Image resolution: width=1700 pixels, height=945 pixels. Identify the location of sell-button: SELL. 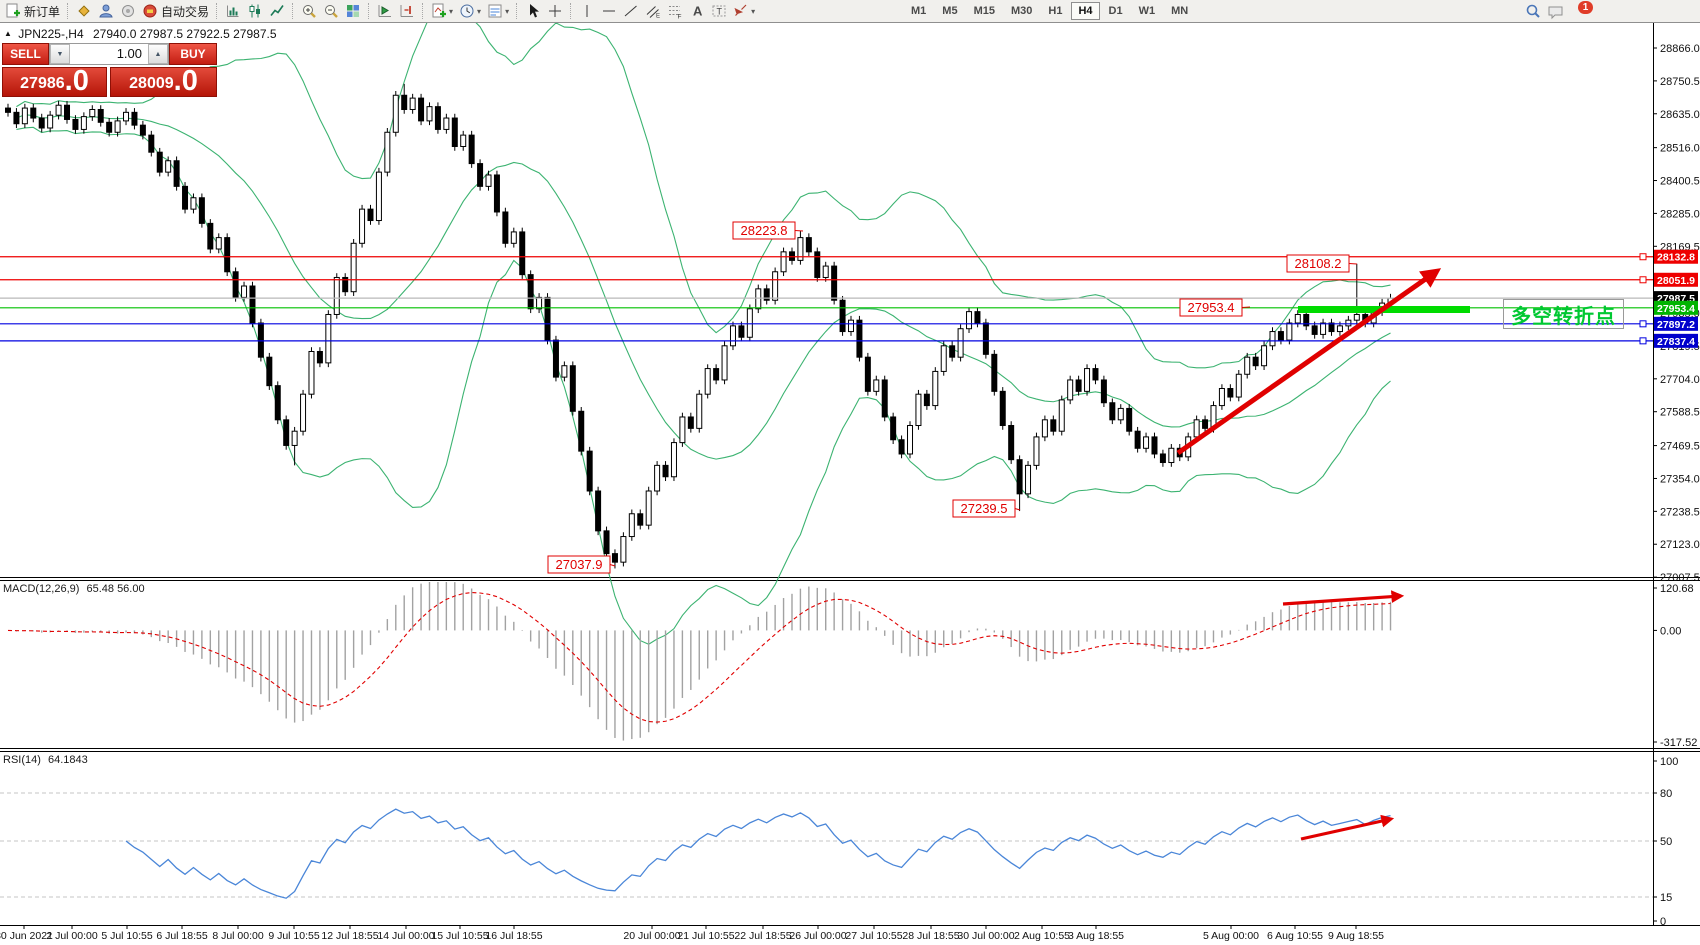
(25, 54).